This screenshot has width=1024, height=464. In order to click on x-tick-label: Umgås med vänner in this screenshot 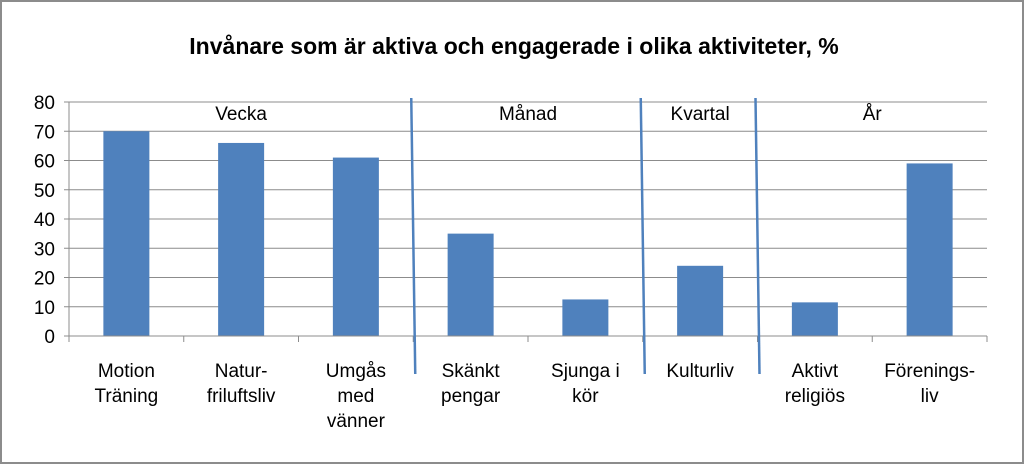, I will do `click(356, 396)`.